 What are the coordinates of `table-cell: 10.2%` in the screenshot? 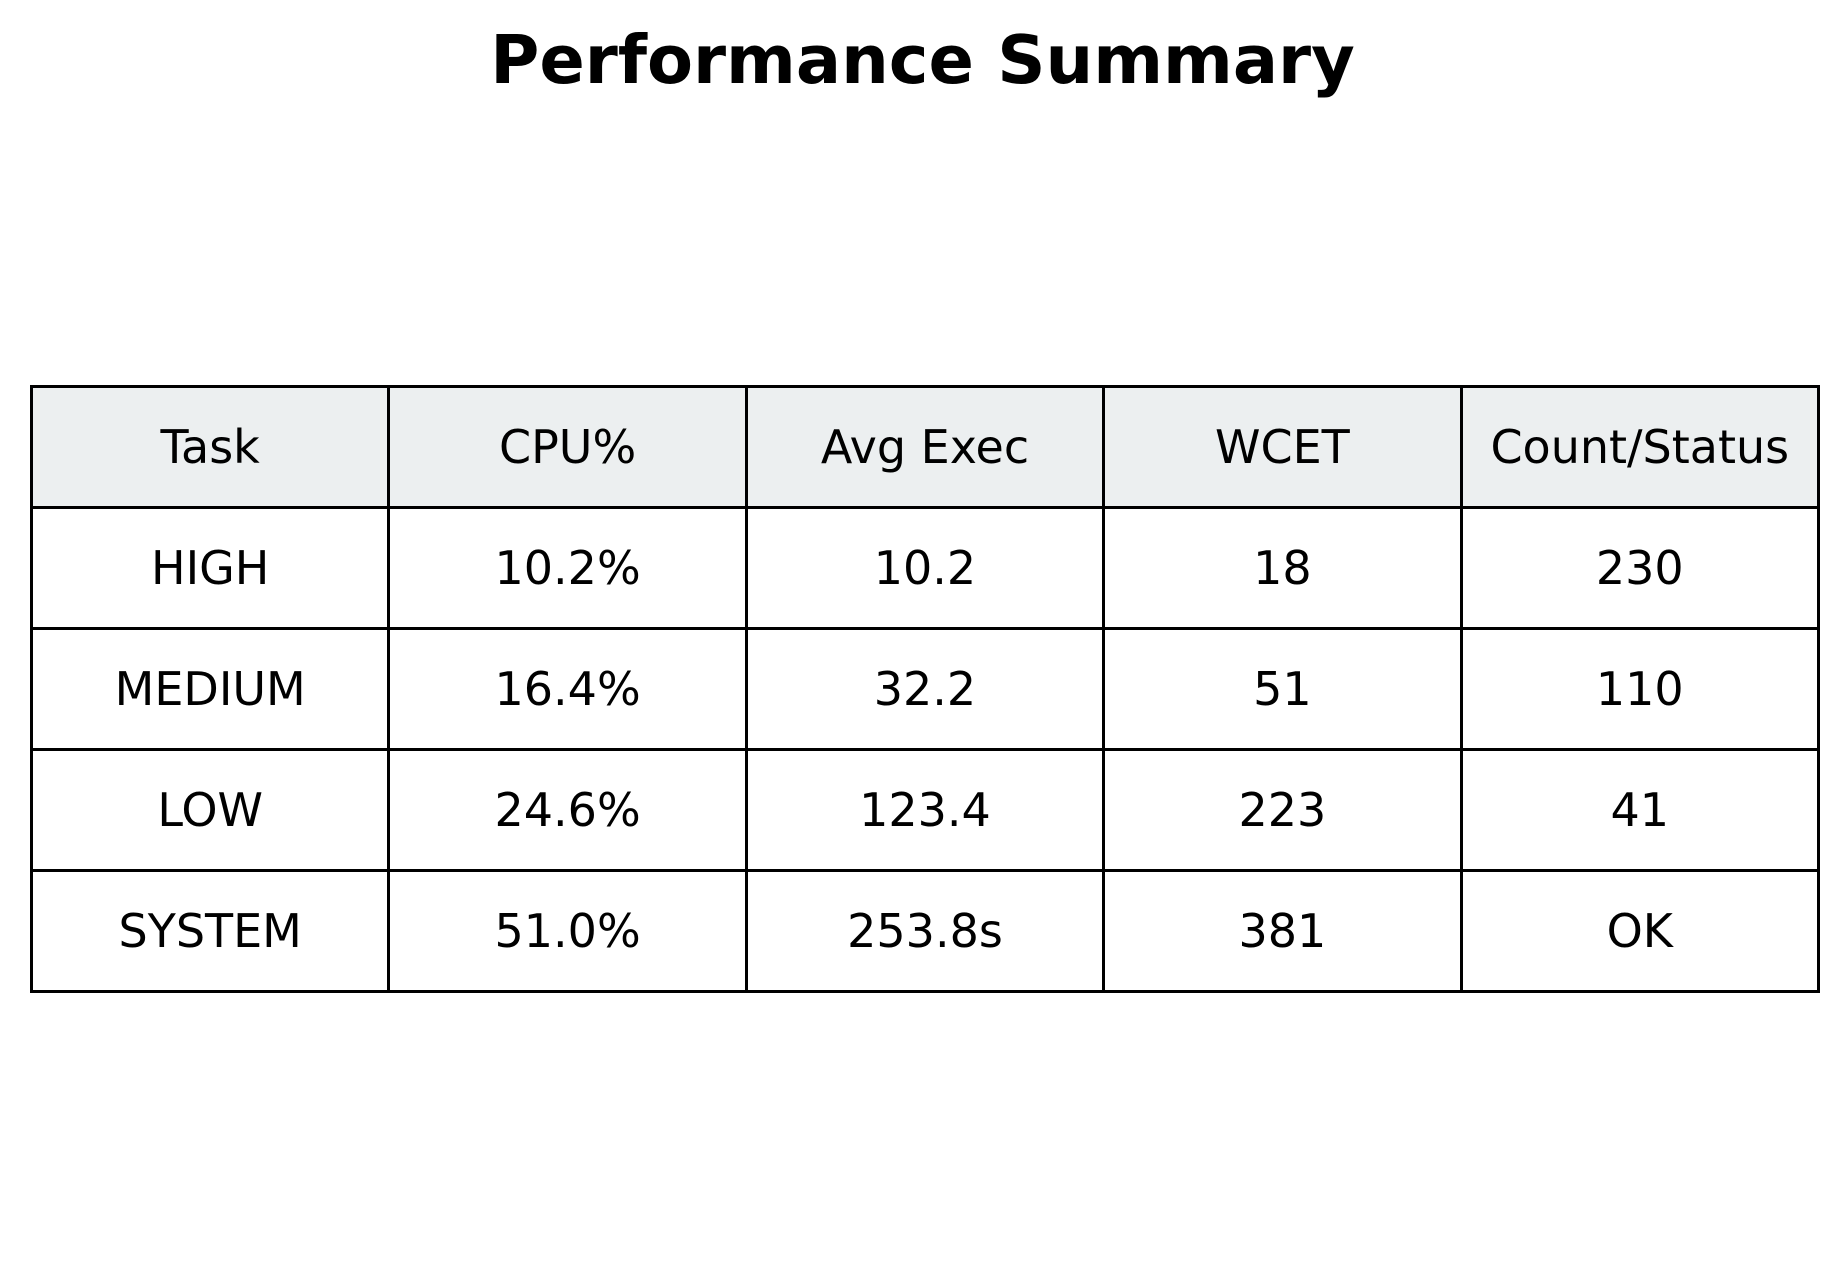 It's located at (567, 568).